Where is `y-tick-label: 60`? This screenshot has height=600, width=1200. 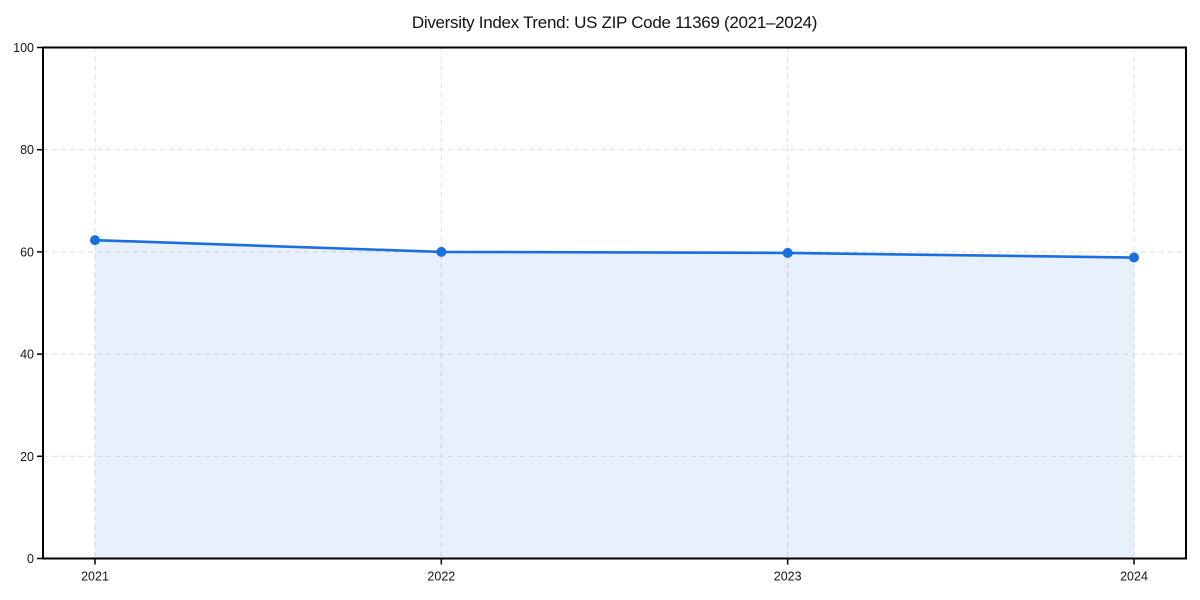
y-tick-label: 60 is located at coordinates (27, 252).